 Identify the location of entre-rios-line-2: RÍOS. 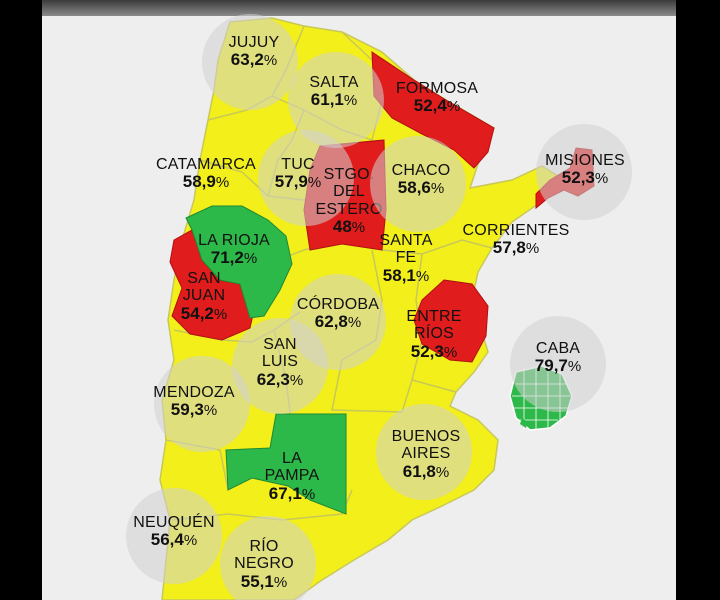
(434, 334).